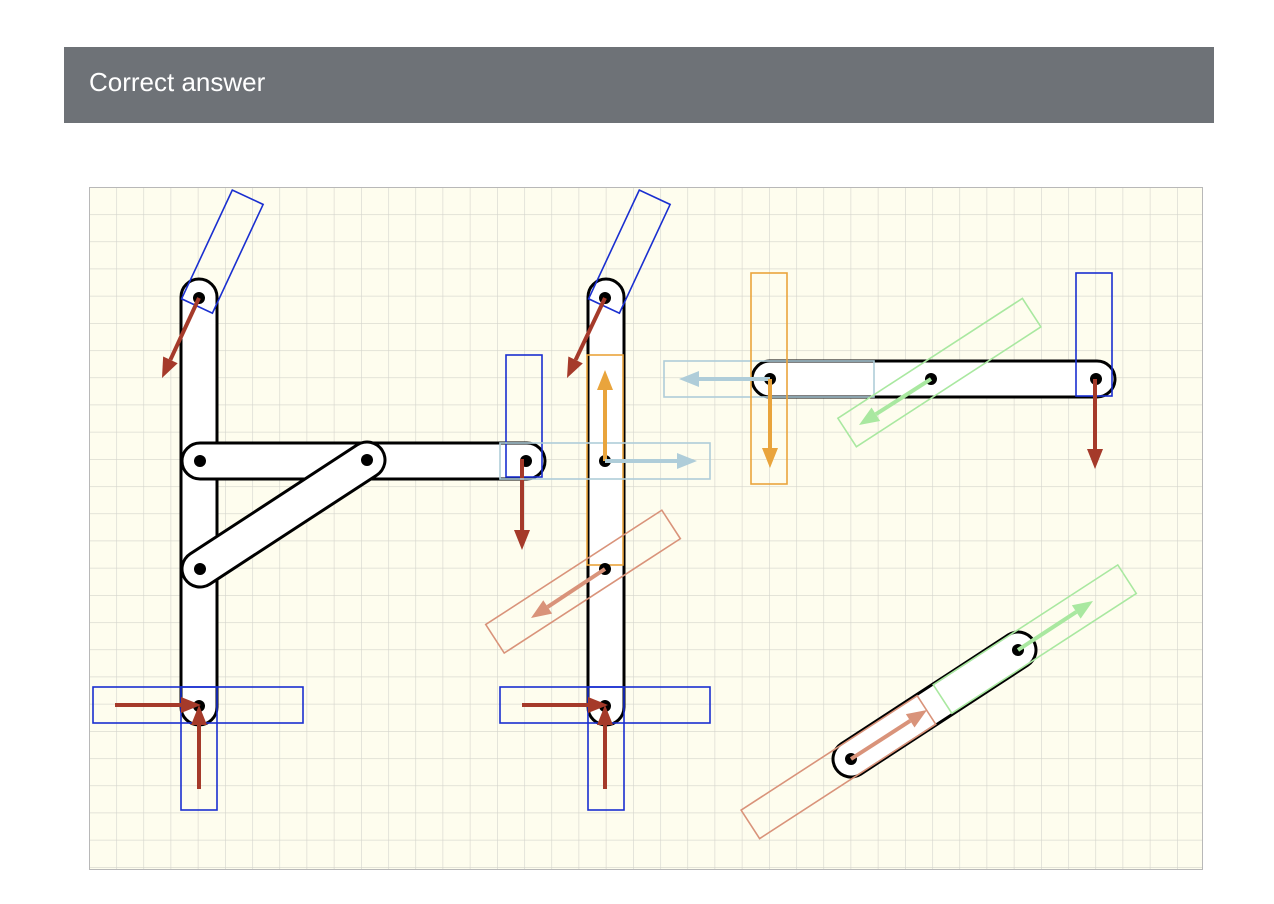  I want to click on horizontal-member-fbd, so click(890, 378).